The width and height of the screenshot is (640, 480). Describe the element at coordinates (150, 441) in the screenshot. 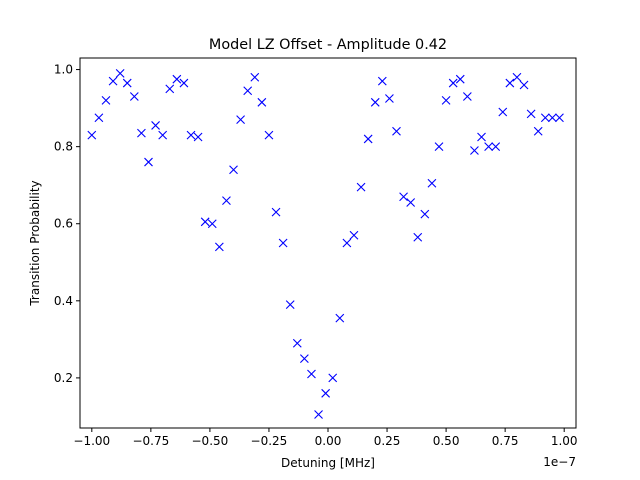

I see `x-tick-label: −0.75` at that location.